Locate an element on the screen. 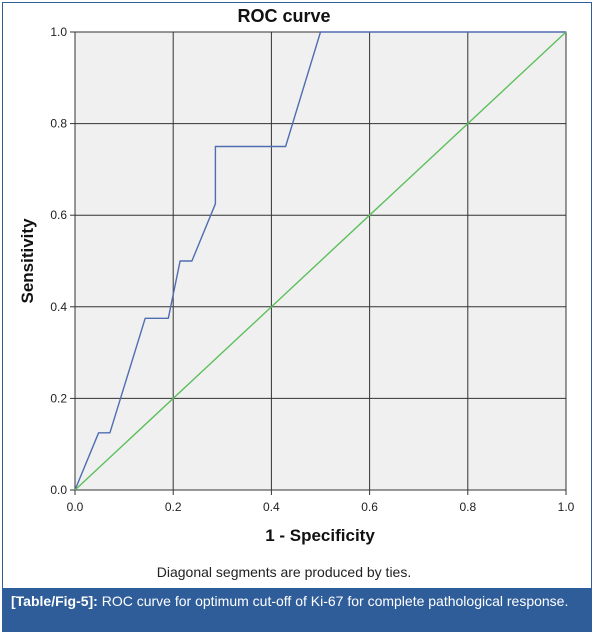 Image resolution: width=596 pixels, height=636 pixels. y-tick-label: 0.4 is located at coordinates (58, 307).